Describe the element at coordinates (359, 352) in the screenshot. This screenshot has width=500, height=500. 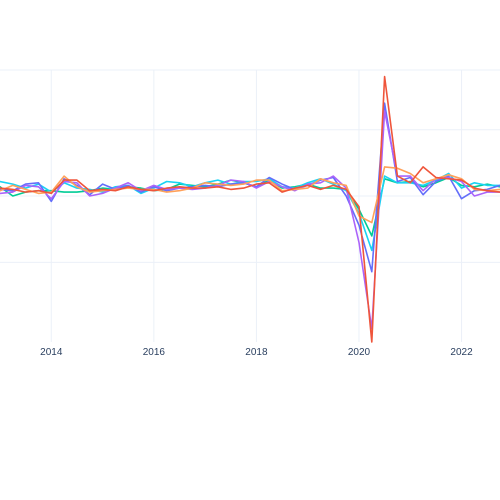
I see `x-tick-label-2020: 2020` at that location.